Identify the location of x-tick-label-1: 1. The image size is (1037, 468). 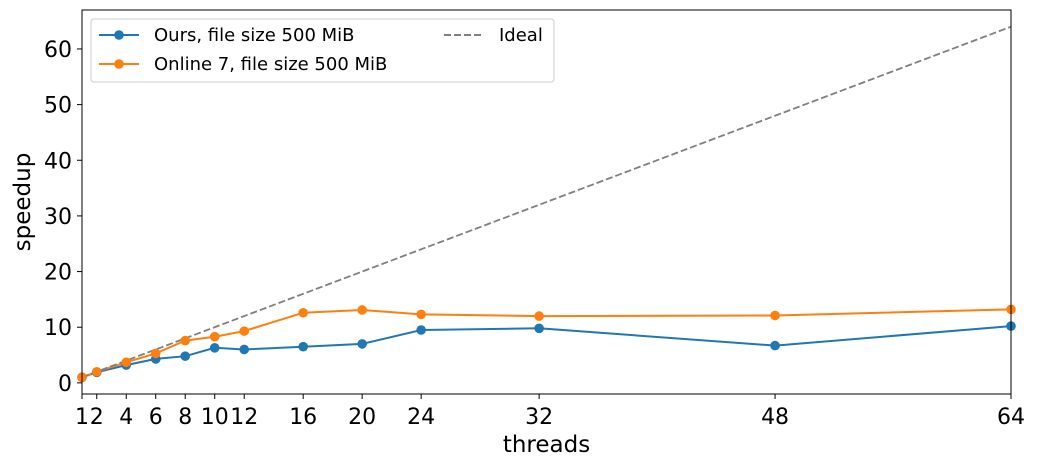
(82, 417).